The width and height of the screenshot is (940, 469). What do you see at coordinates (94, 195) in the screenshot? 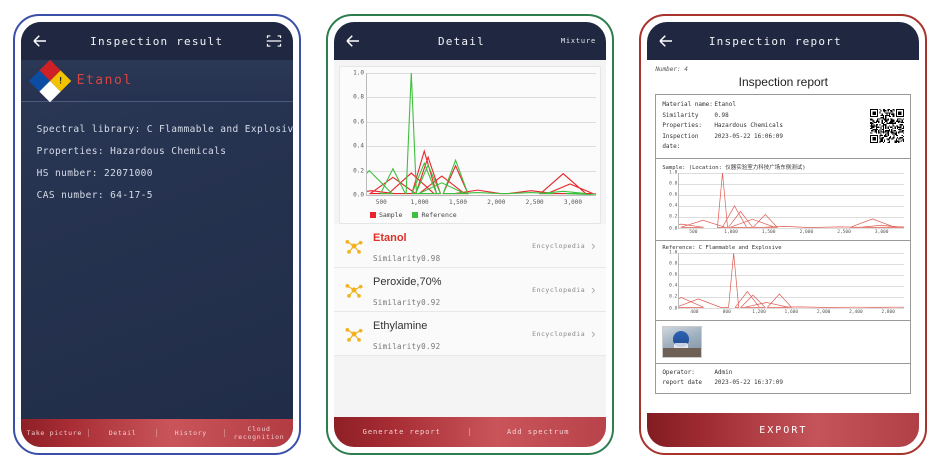
I see `detail-cas-number: CAS number: 64-17-5` at bounding box center [94, 195].